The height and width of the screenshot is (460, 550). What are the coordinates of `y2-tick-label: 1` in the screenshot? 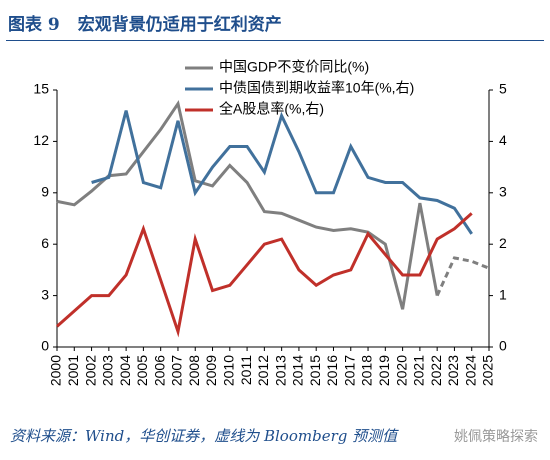 It's located at (503, 294).